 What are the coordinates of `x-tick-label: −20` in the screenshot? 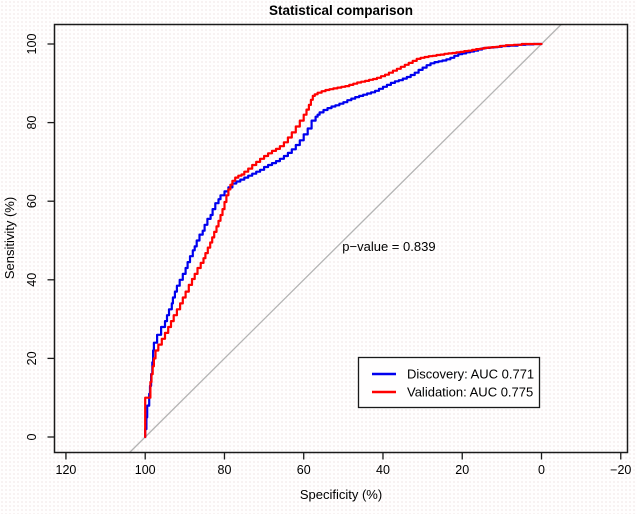 It's located at (620, 470).